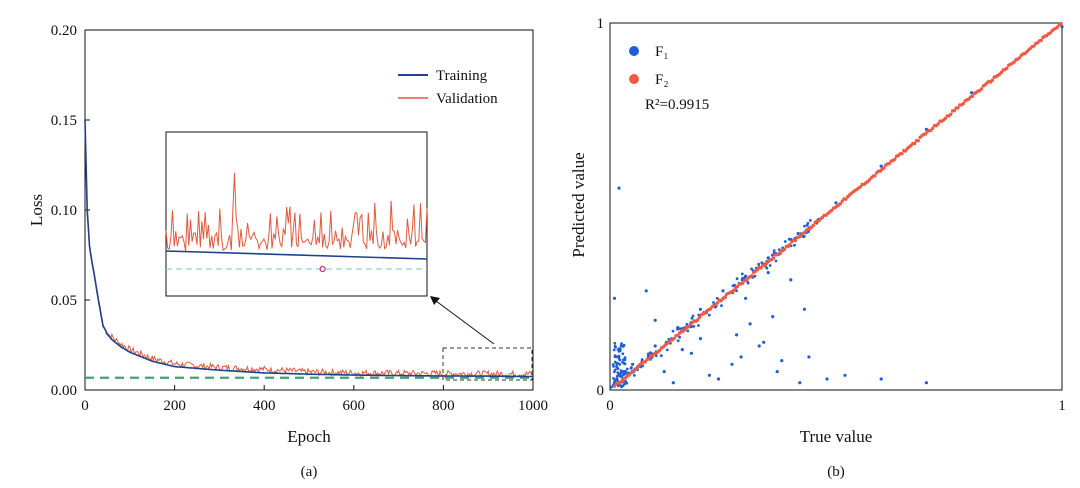  Describe the element at coordinates (662, 80) in the screenshot. I see `legend-label-f2: F₂` at that location.